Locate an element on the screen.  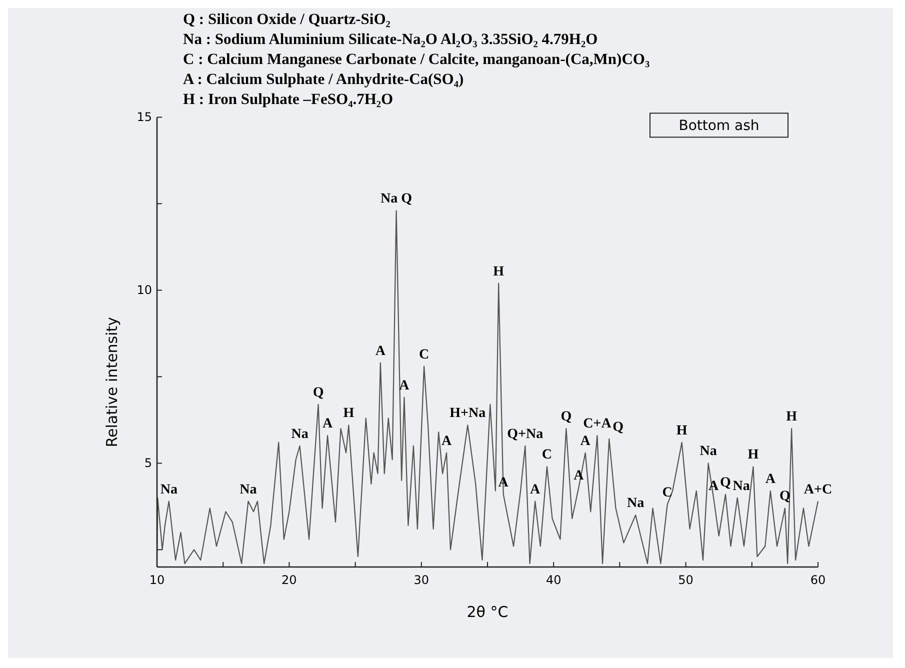
x-tick-label: 10 is located at coordinates (157, 580).